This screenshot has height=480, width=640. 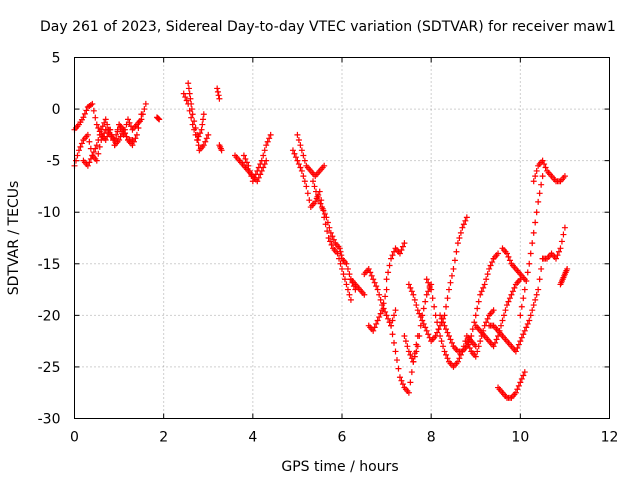 I want to click on x-tick-label: 0, so click(x=74, y=438).